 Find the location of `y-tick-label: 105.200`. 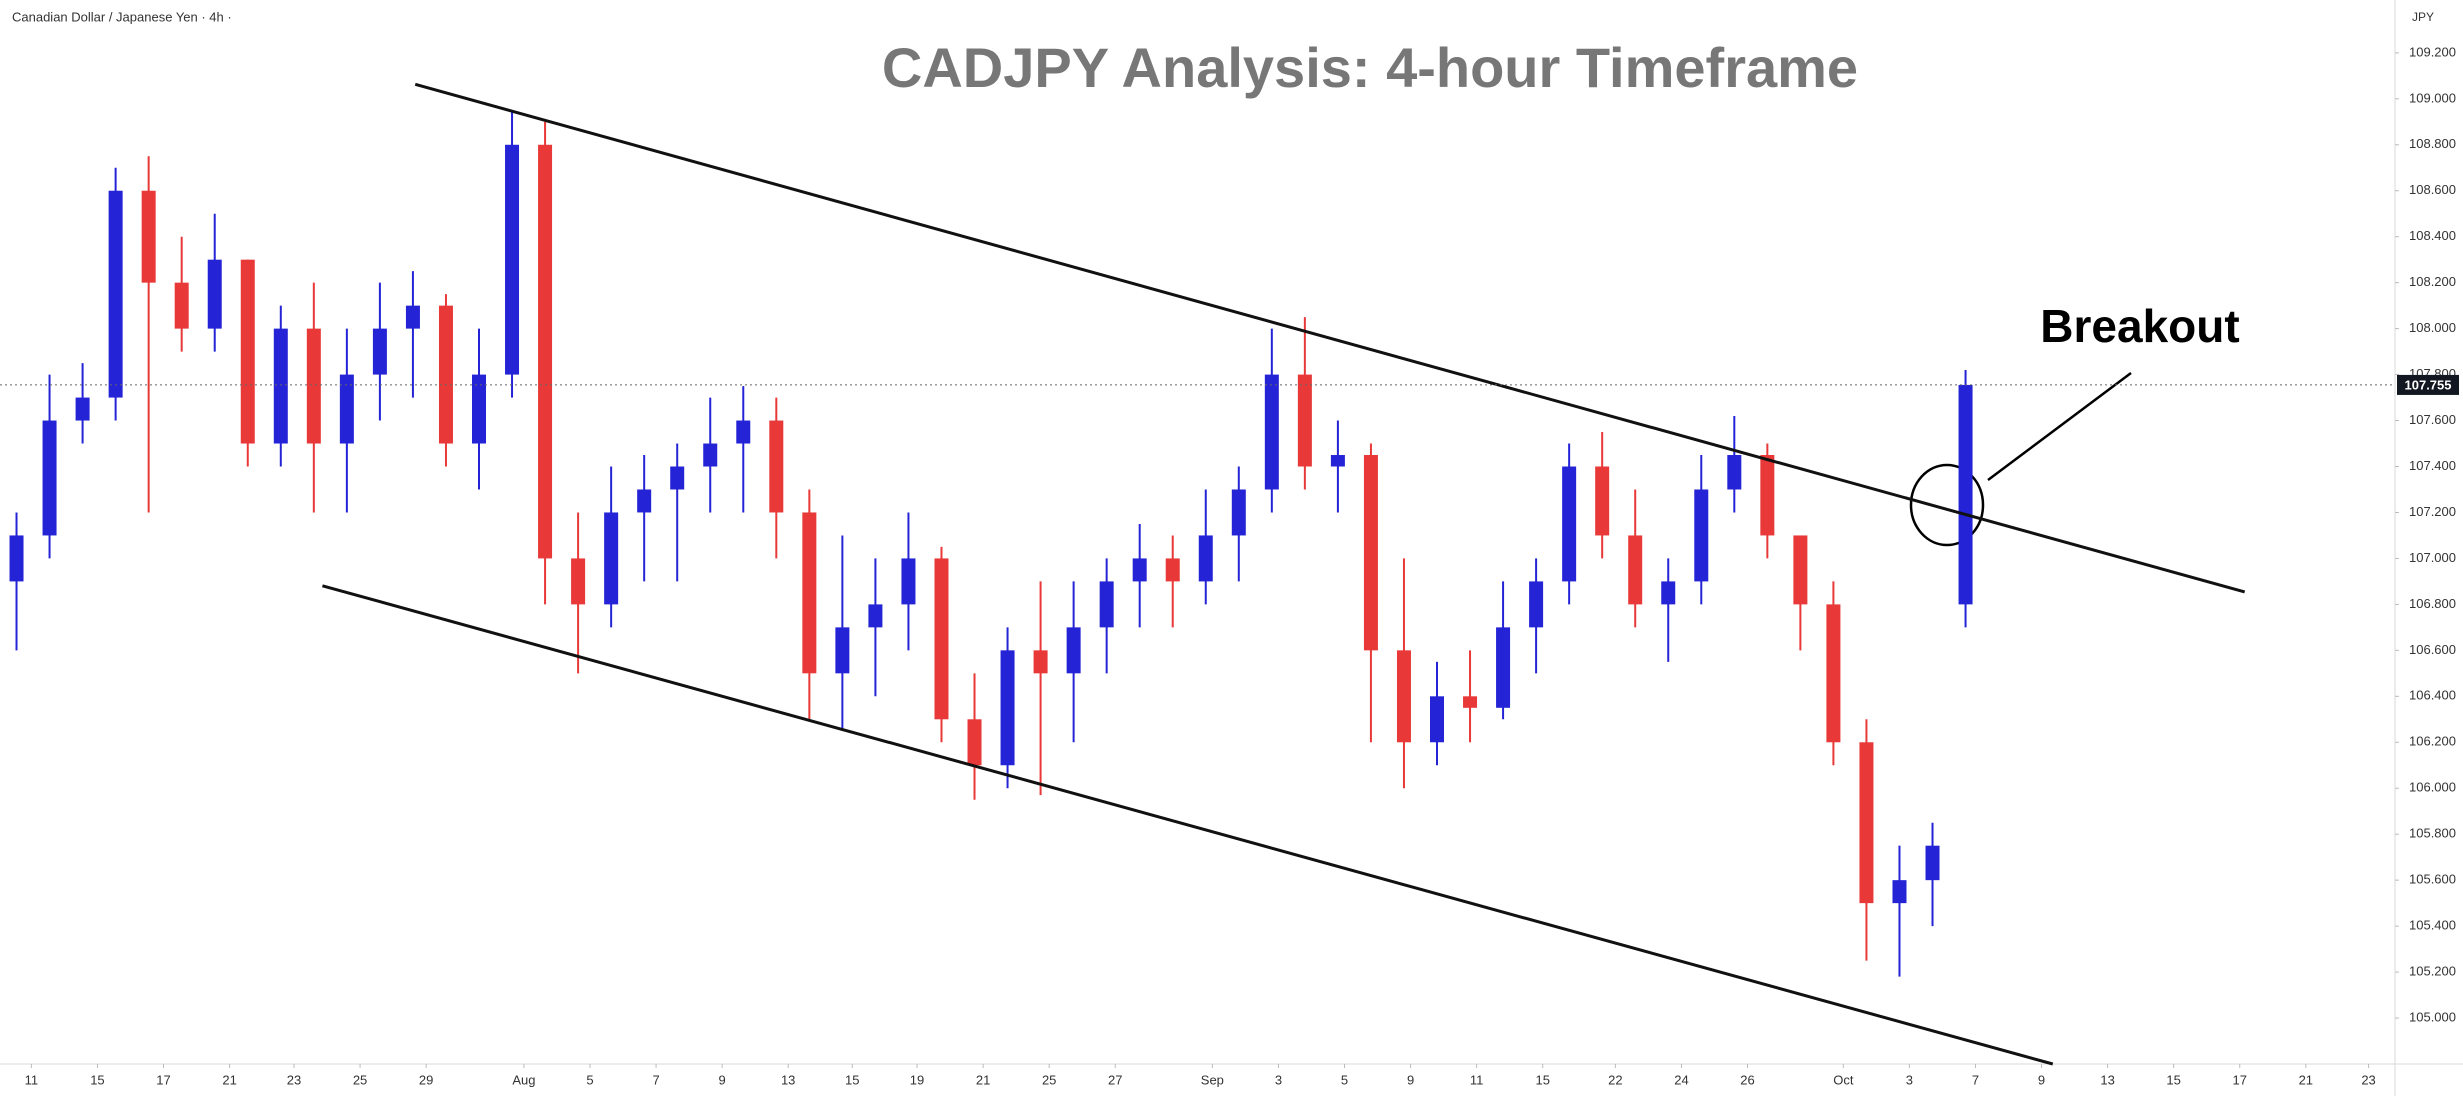

y-tick-label: 105.200 is located at coordinates (2432, 971).